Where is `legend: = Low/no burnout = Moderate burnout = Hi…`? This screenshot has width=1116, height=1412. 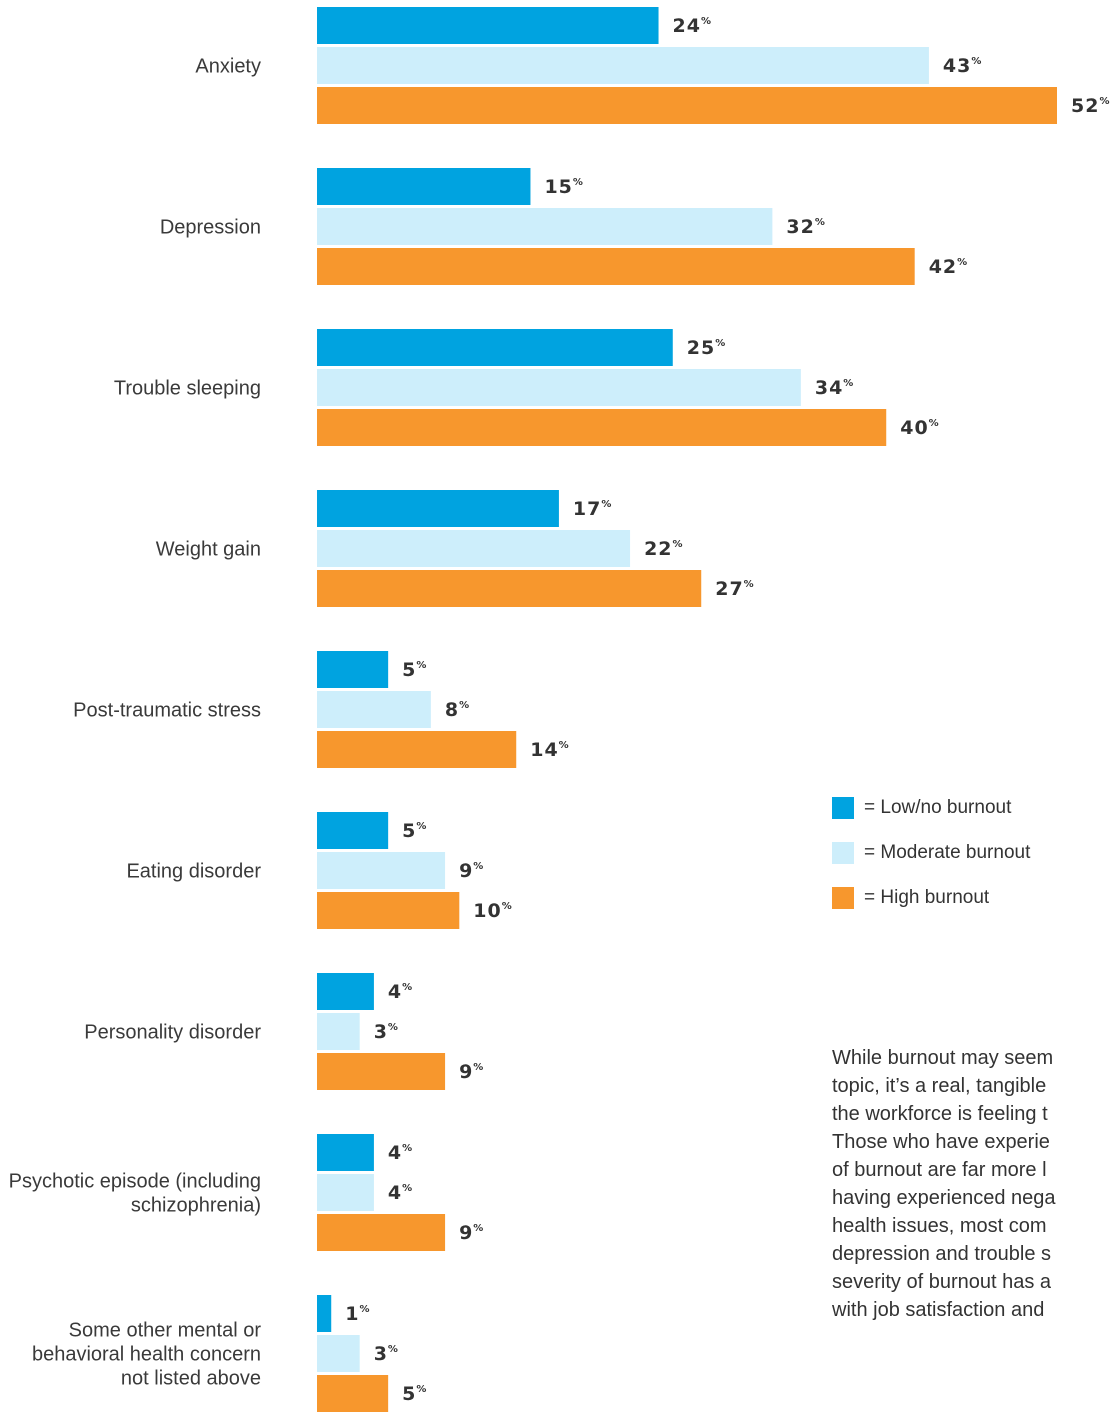 legend: = Low/no burnout = Moderate burnout = Hi… is located at coordinates (931, 864).